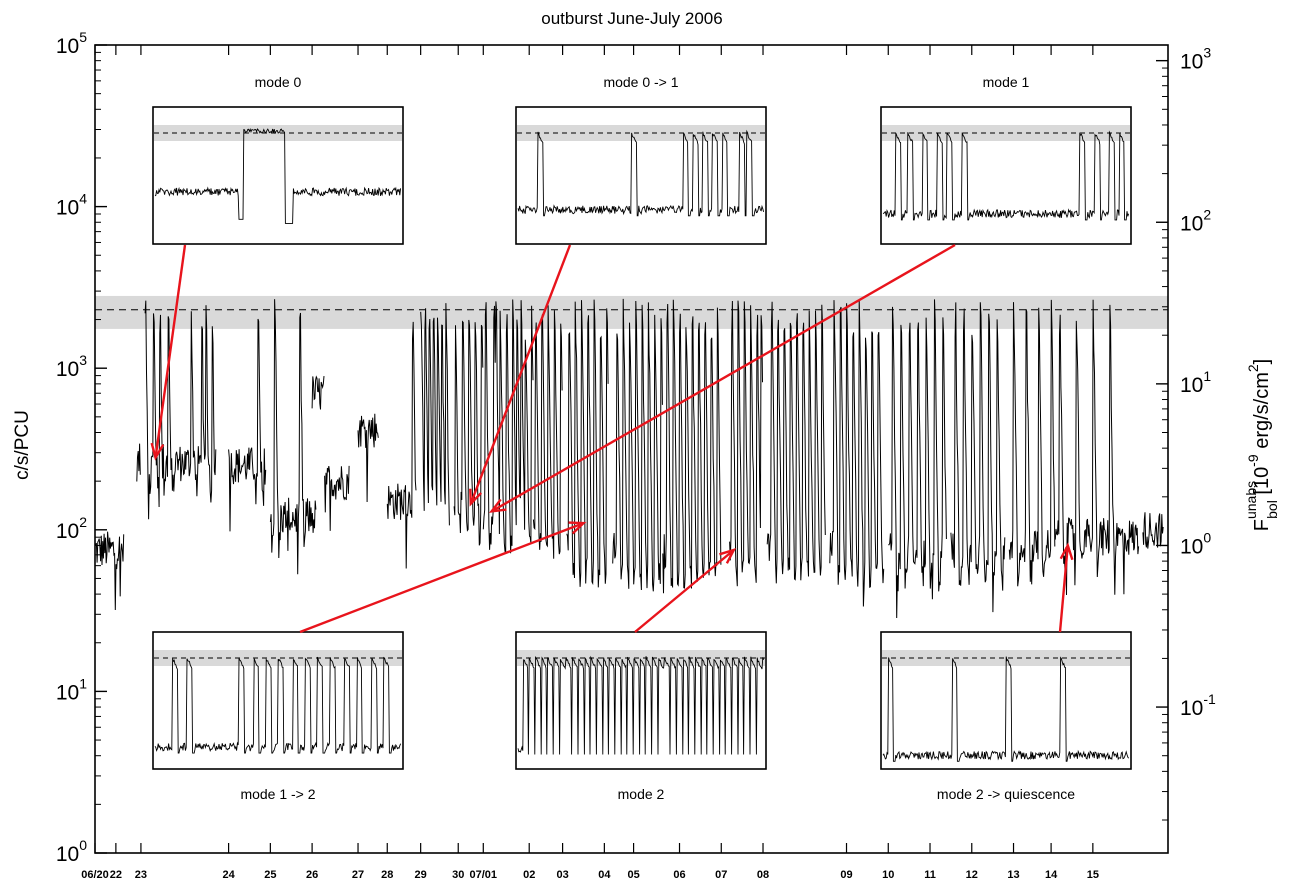 The image size is (1293, 888). Describe the element at coordinates (631, 18) in the screenshot. I see `chart-title: outburst June-July 2006` at that location.